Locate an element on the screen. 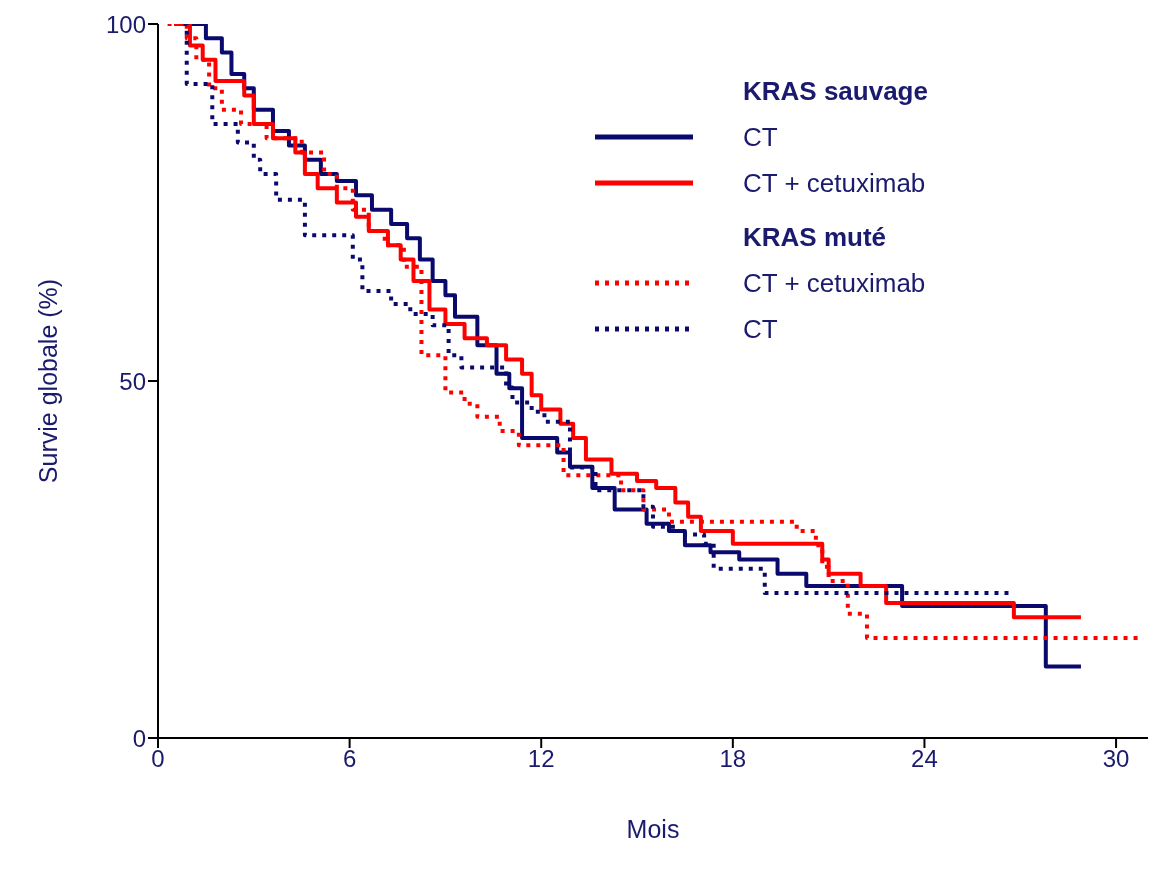  x-tick-label: 24 is located at coordinates (924, 759).